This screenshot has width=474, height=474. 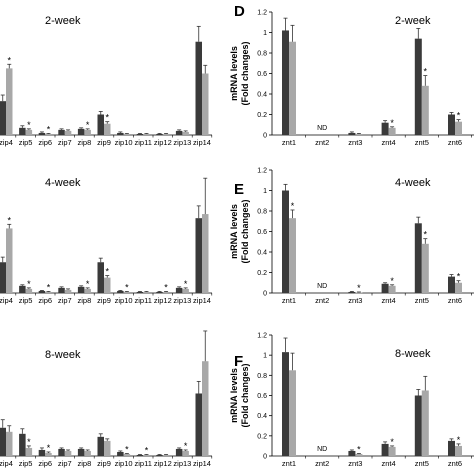 What do you see at coordinates (322, 463) in the screenshot?
I see `x-tick-label: znt2` at bounding box center [322, 463].